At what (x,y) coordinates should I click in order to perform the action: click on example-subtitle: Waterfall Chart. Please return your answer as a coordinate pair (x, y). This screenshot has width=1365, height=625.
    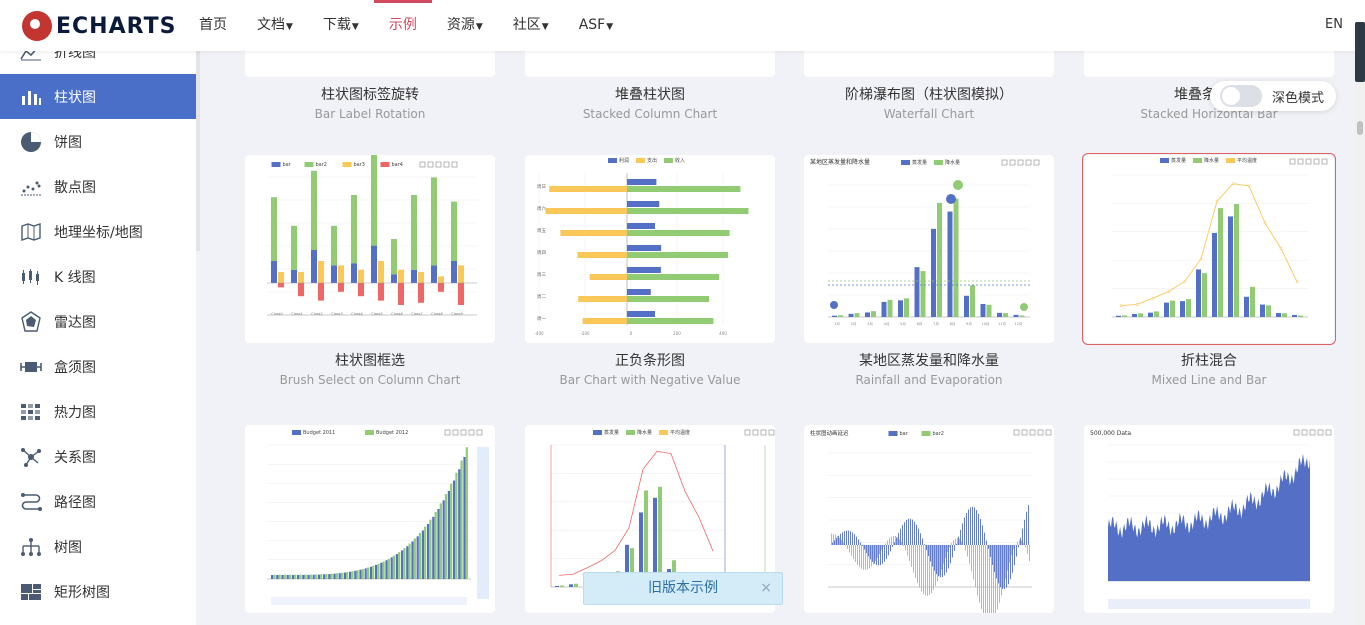
    Looking at the image, I should click on (929, 114).